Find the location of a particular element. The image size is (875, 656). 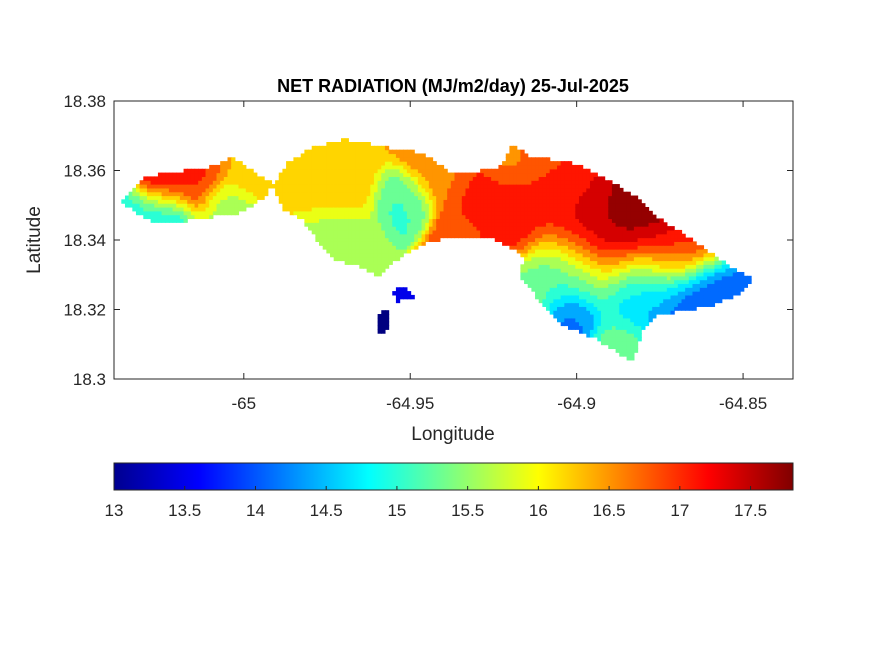

colorbar-tick-label: 17.5 is located at coordinates (750, 510).